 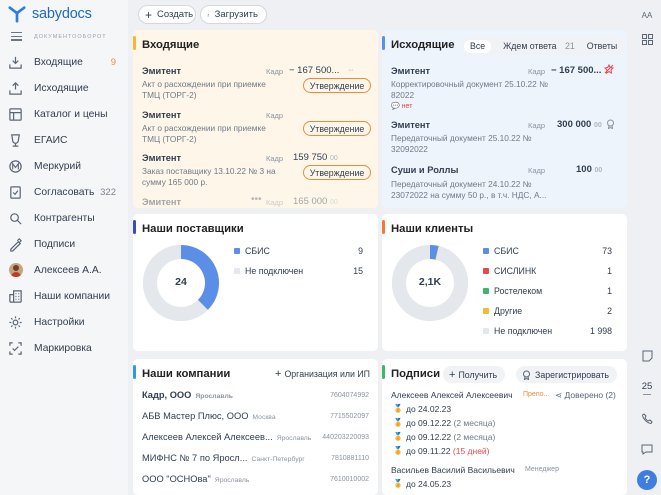 I want to click on legend-label: Другие, so click(x=508, y=311).